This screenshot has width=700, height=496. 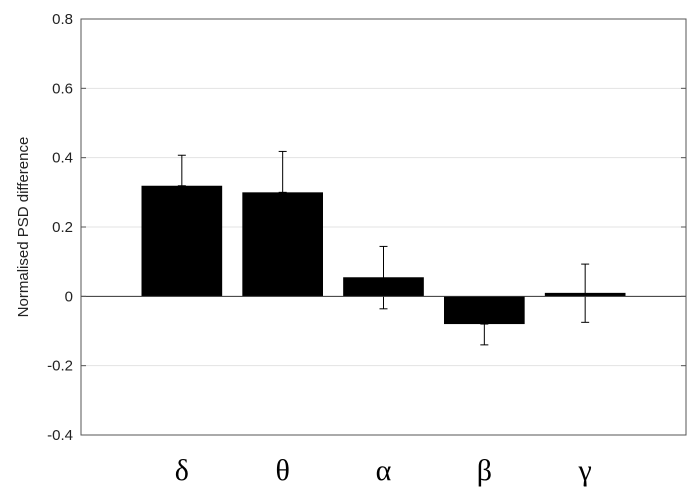 I want to click on x-category-label: α, so click(x=384, y=470).